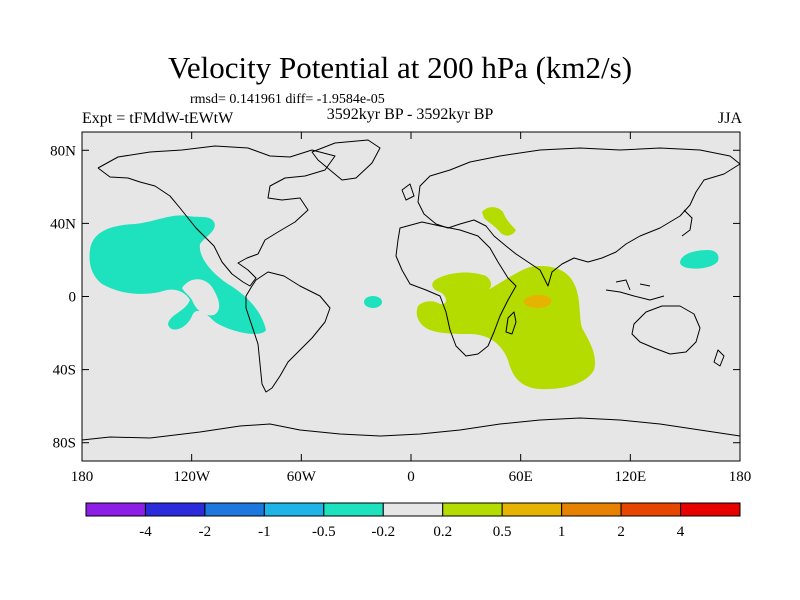  I want to click on anomaly-arabian-sea-core, so click(537, 301).